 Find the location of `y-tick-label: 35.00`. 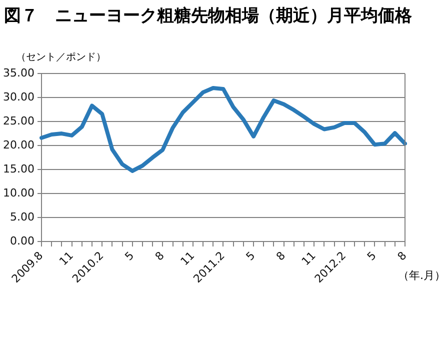

y-tick-label: 35.00 is located at coordinates (18, 73).